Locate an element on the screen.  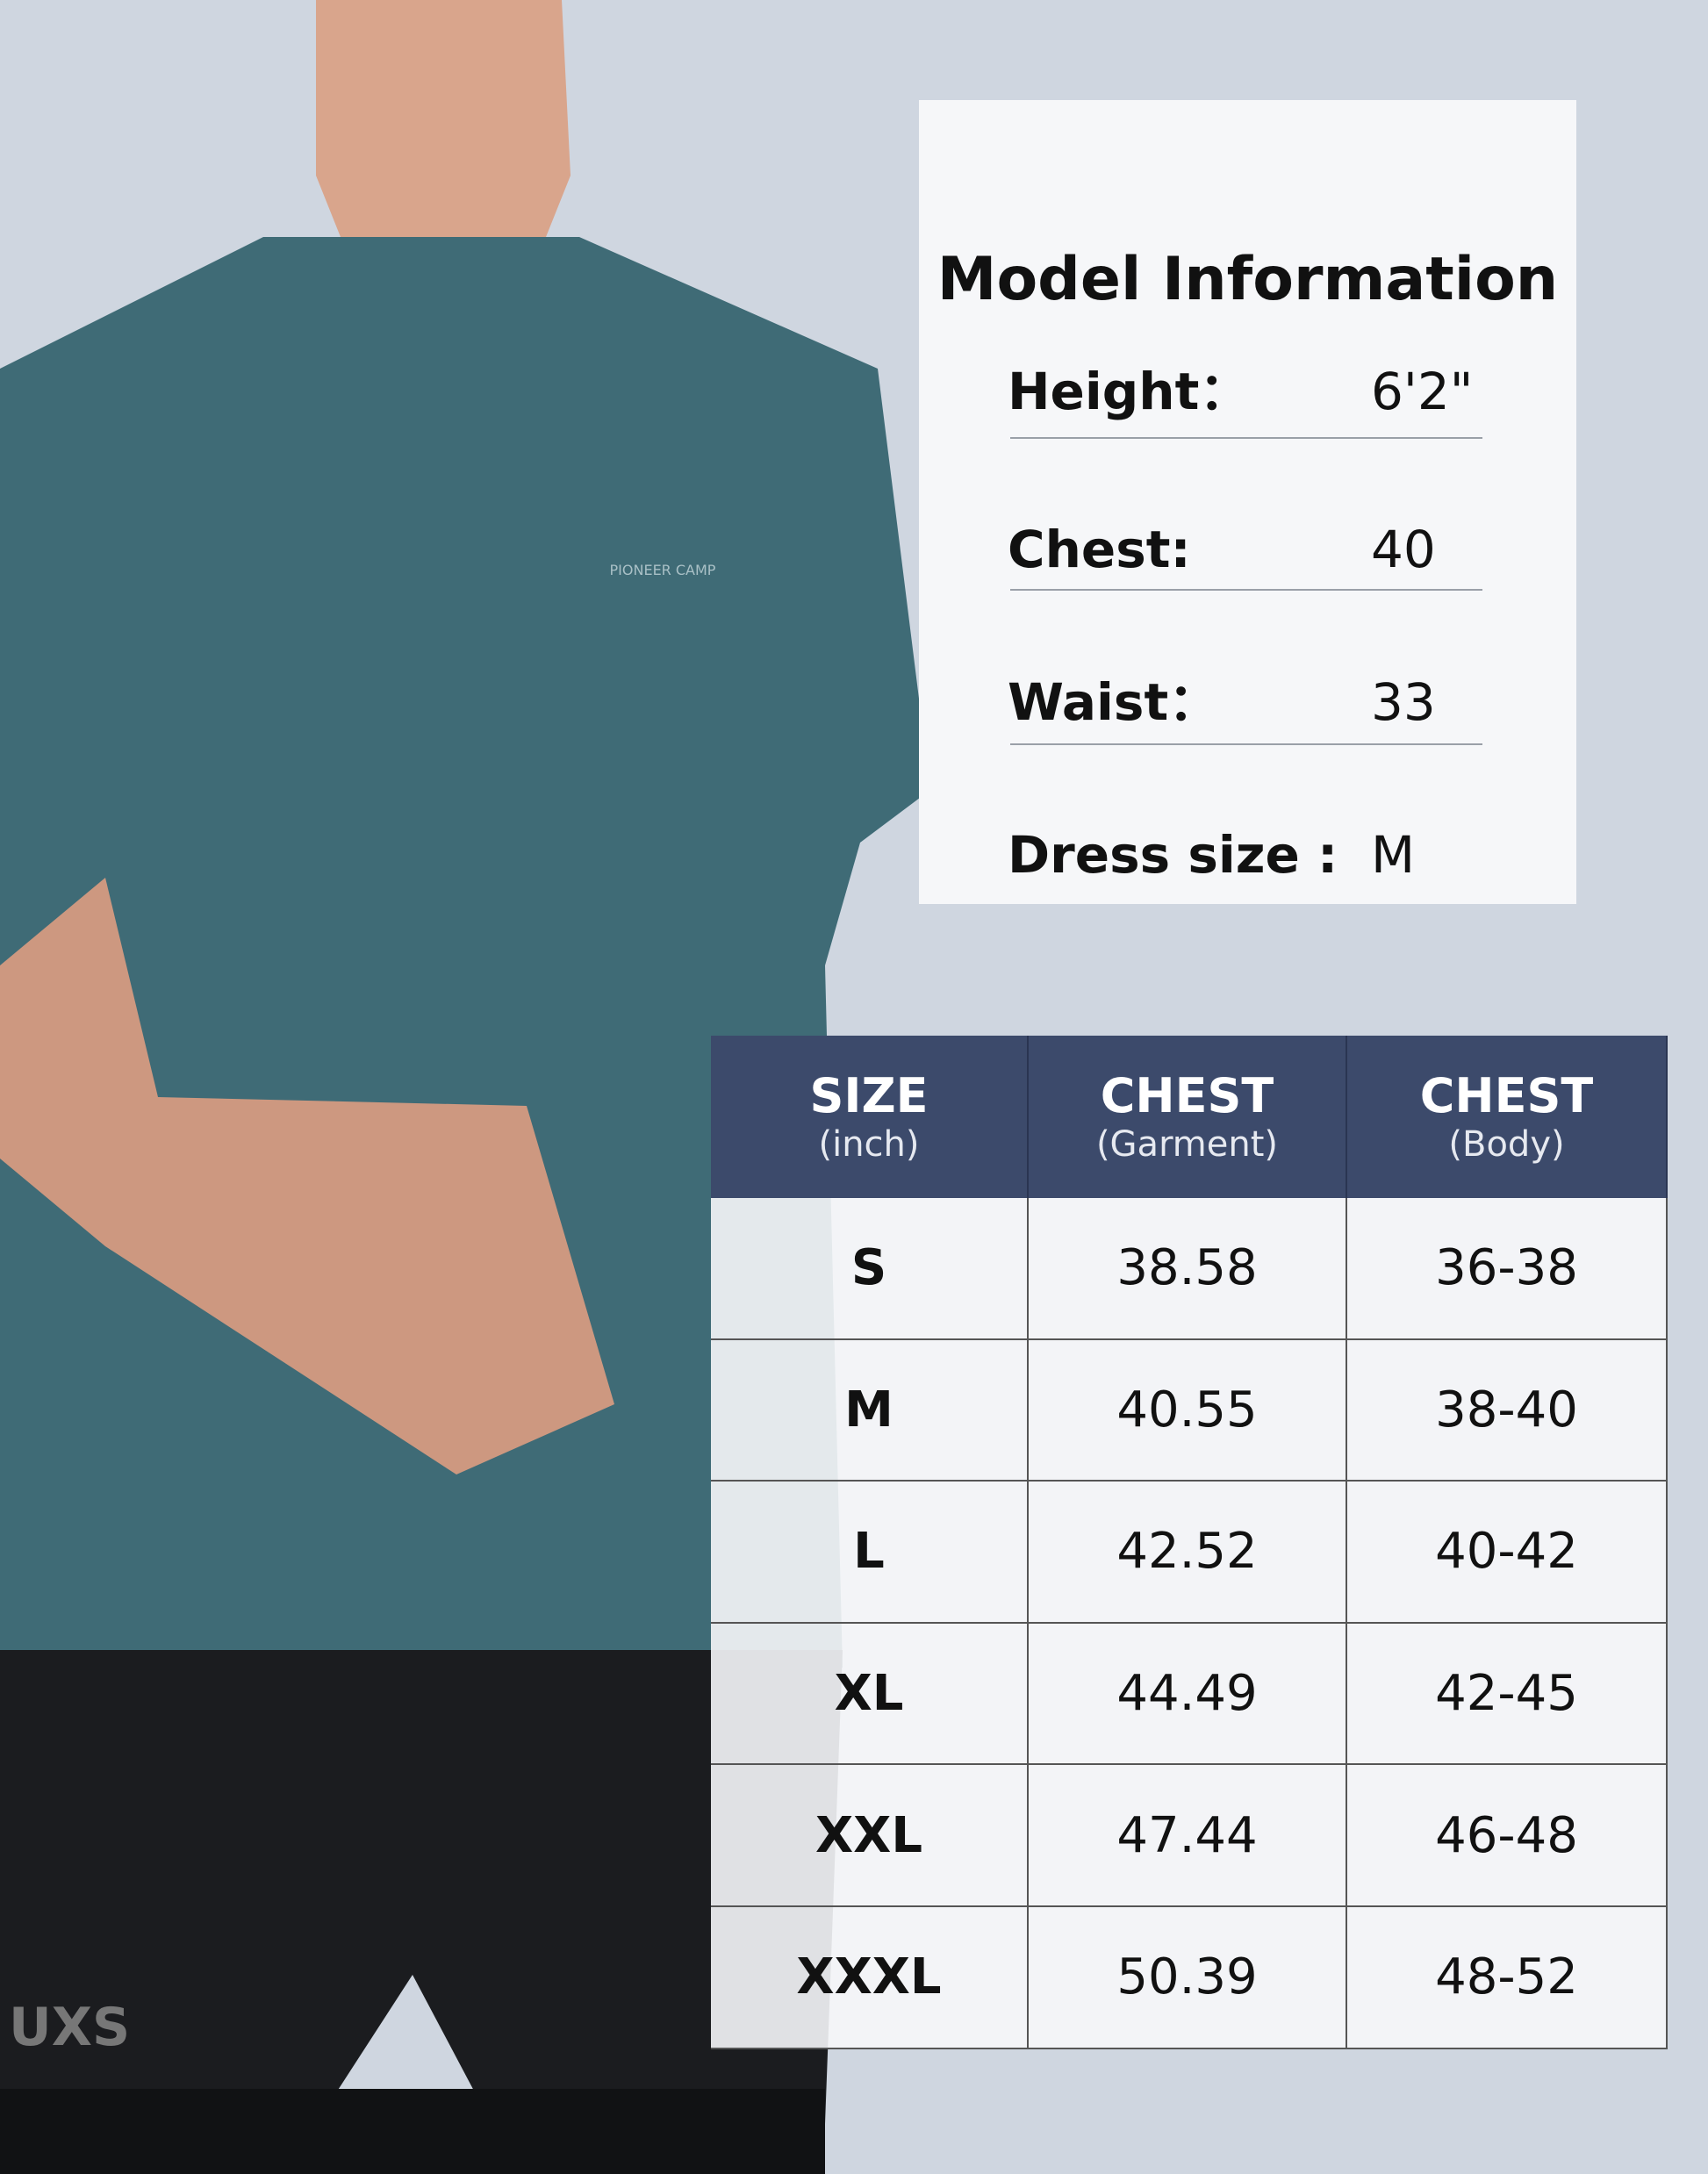
model-info-value: M is located at coordinates (1393, 855).